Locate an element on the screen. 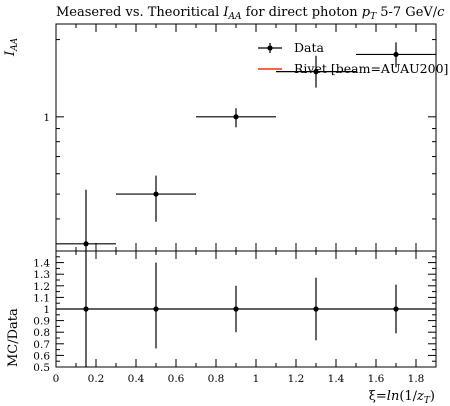  main-y-axis-label: IAA is located at coordinates (11, 47).